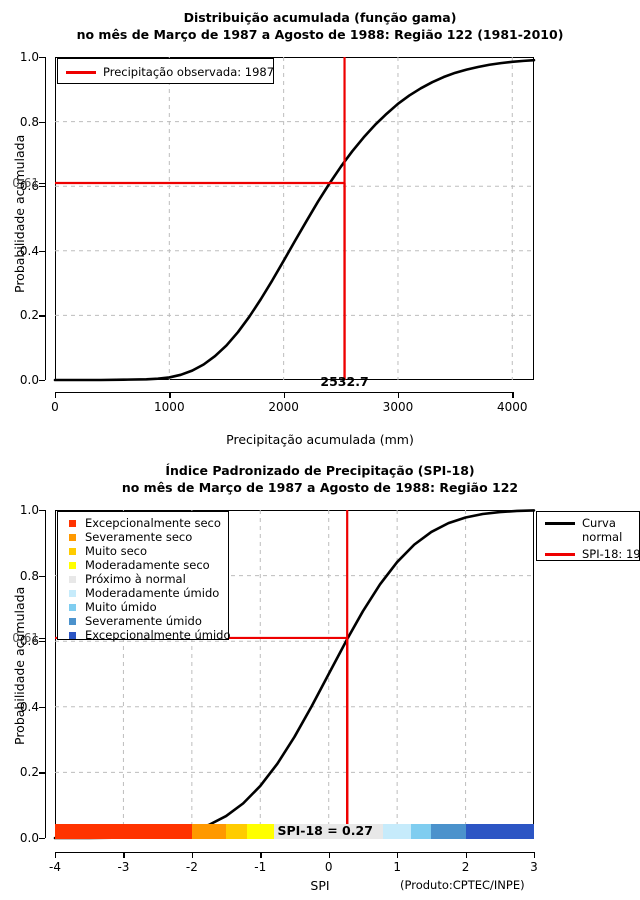  I want to click on top-x-axis-title: Precipitação acumulada (mm), so click(320, 439).